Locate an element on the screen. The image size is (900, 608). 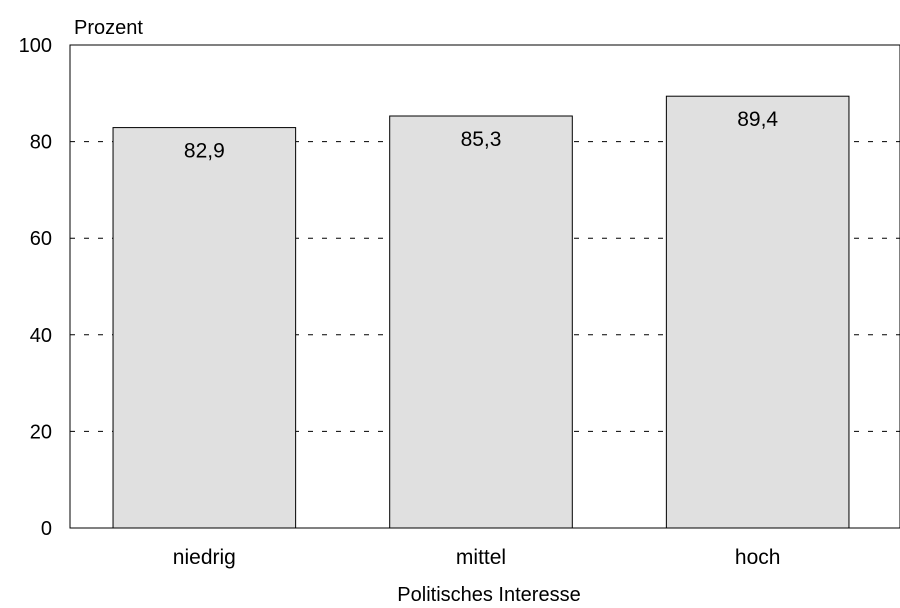
x-category-label: hoch is located at coordinates (758, 557).